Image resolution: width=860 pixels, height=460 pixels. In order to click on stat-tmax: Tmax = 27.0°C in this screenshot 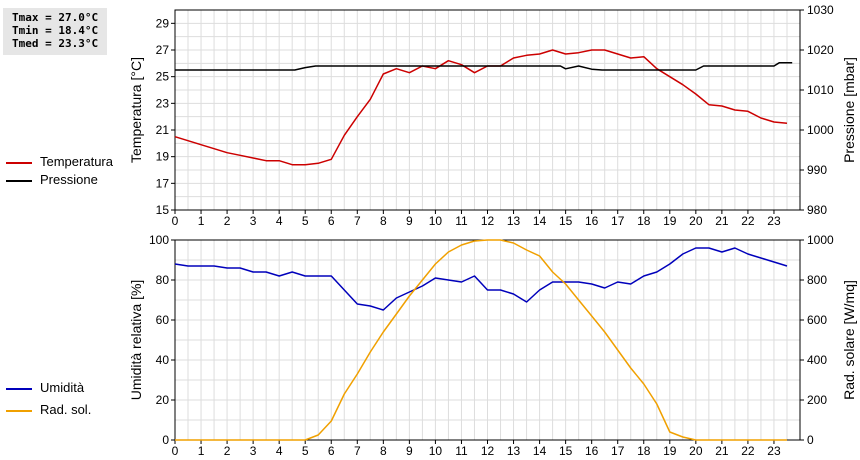, I will do `click(55, 17)`.